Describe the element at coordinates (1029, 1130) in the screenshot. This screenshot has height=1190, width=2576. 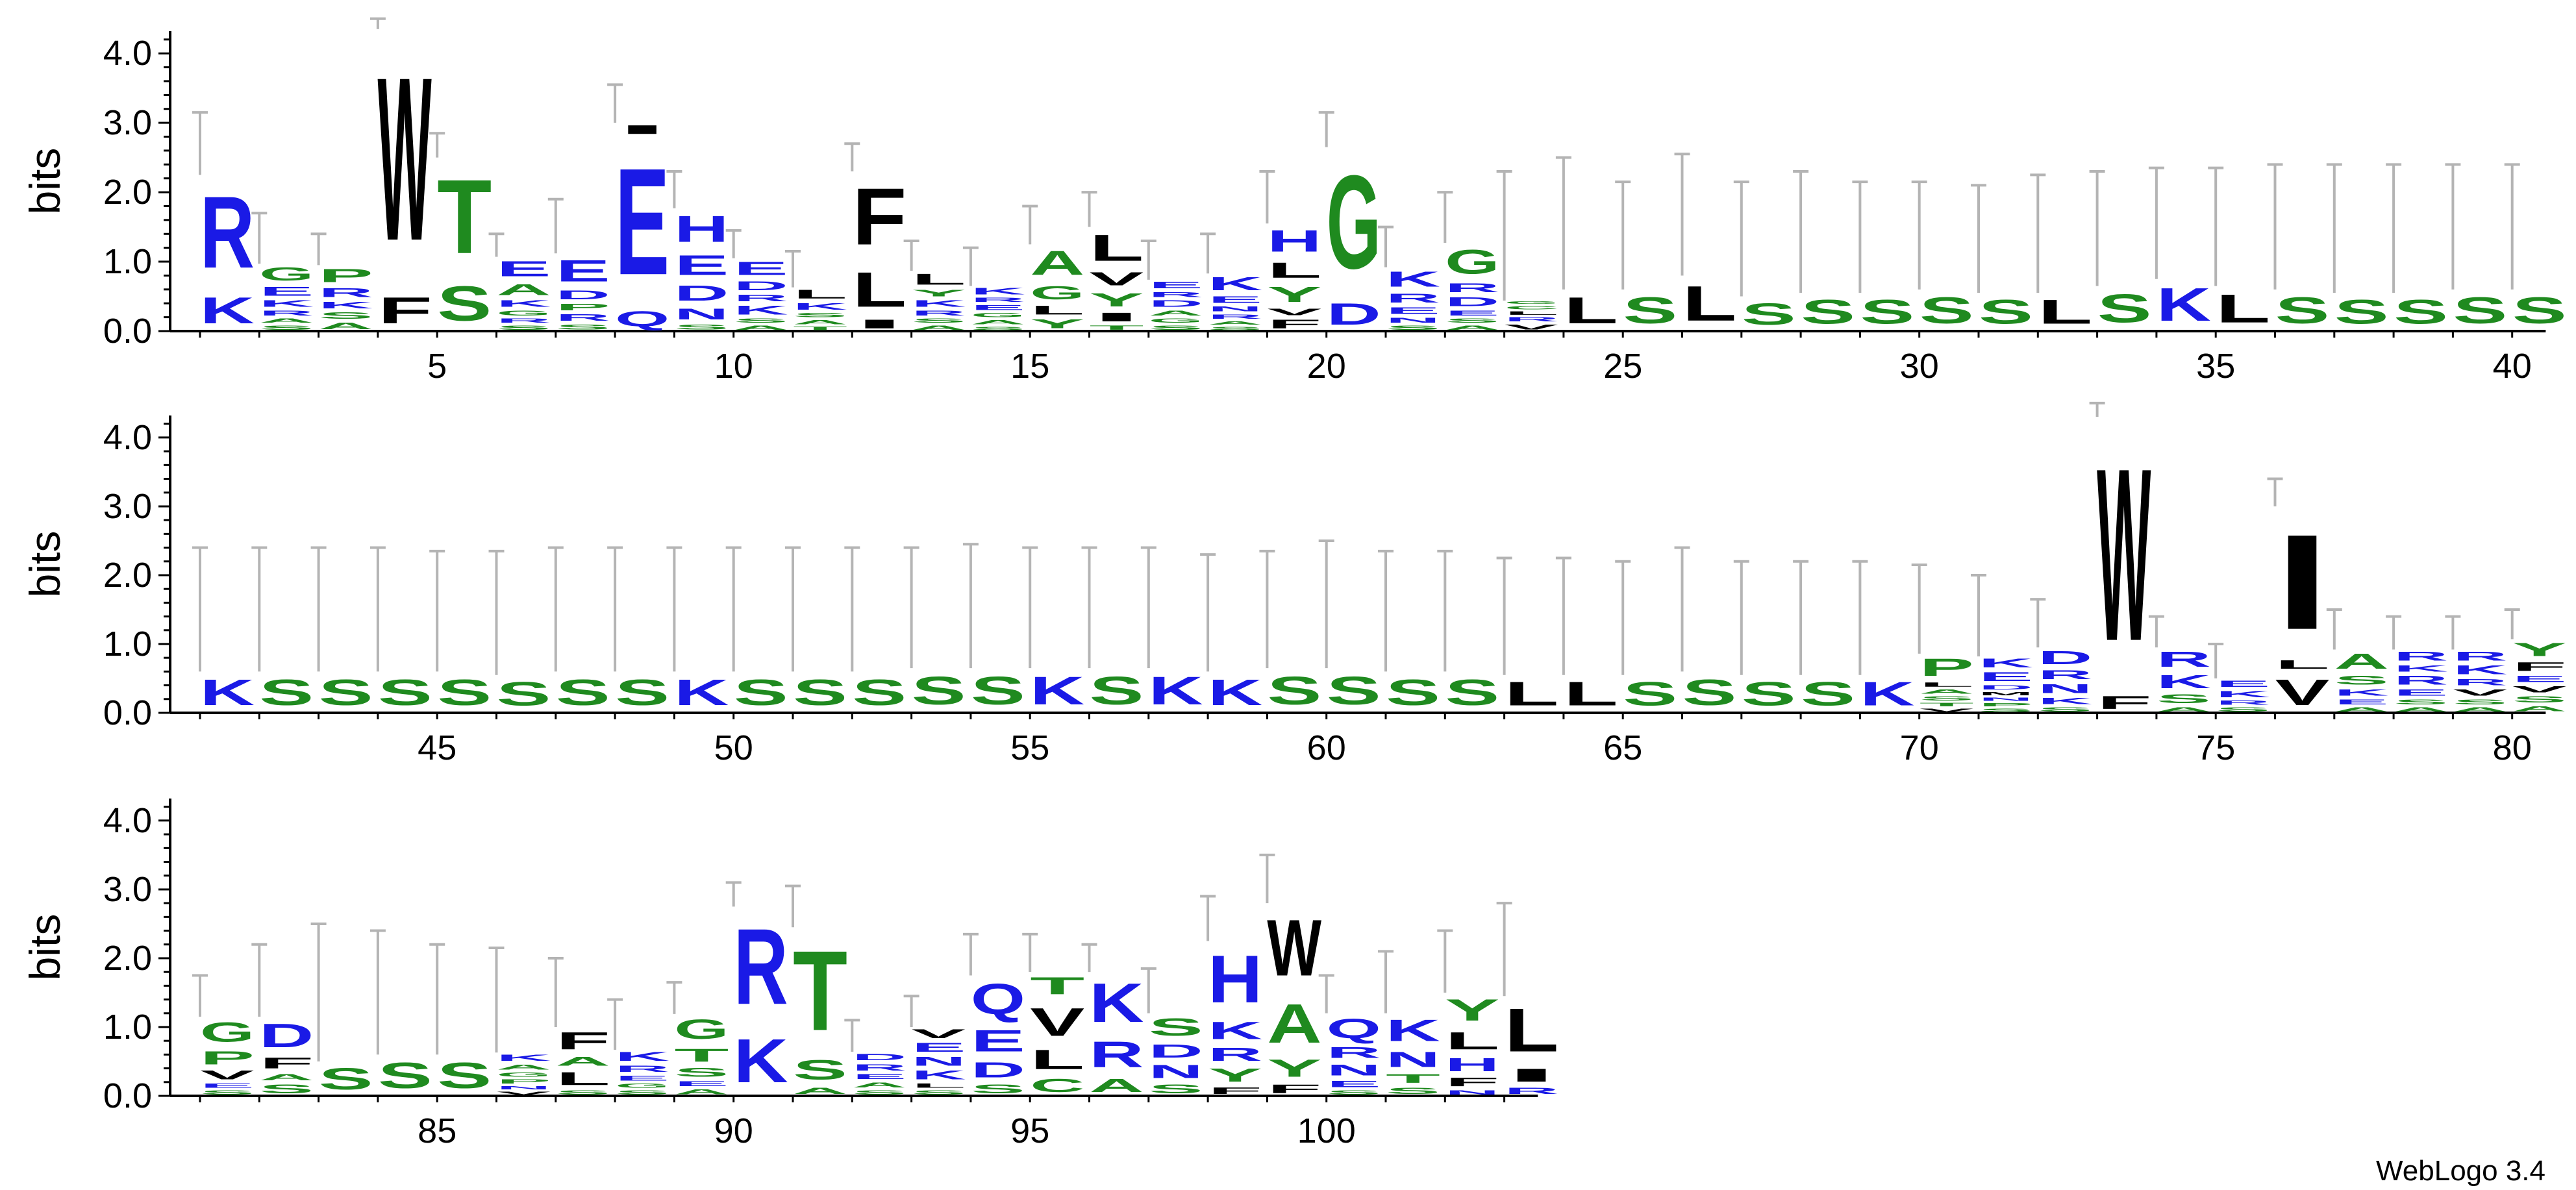
I see `x-tick-label: 95` at that location.